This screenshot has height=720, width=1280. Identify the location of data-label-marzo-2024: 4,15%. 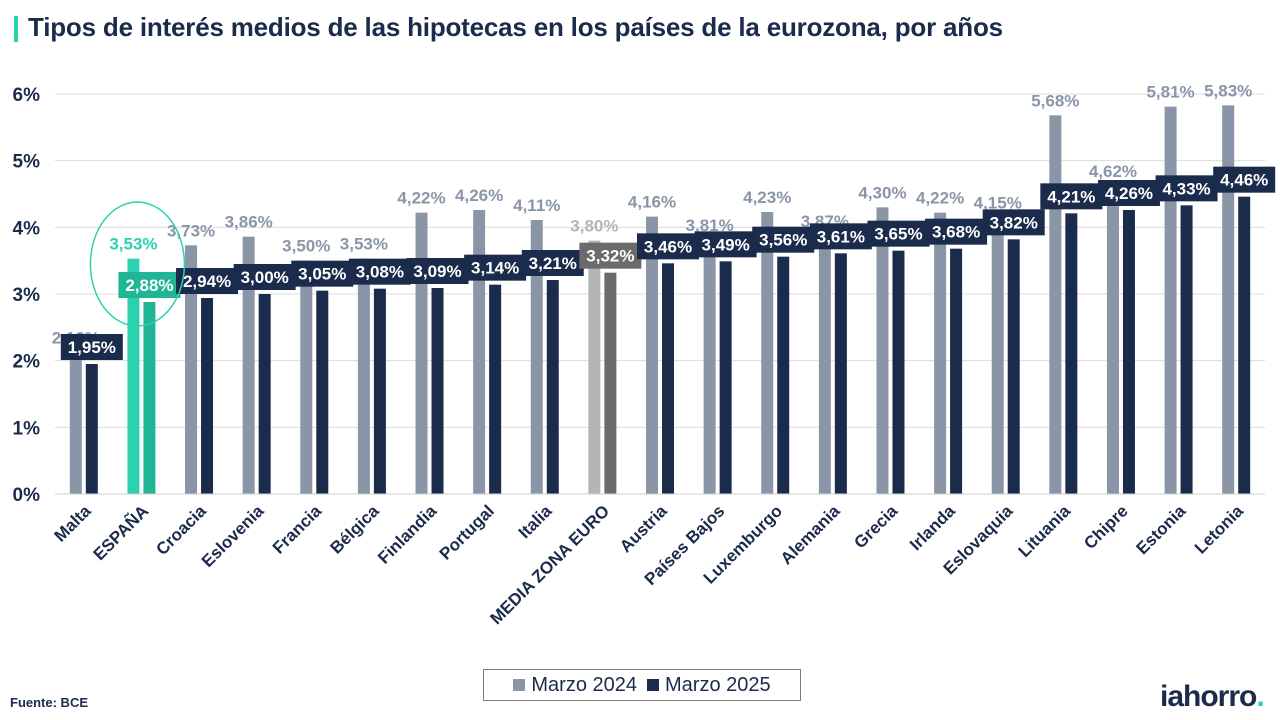
(998, 202).